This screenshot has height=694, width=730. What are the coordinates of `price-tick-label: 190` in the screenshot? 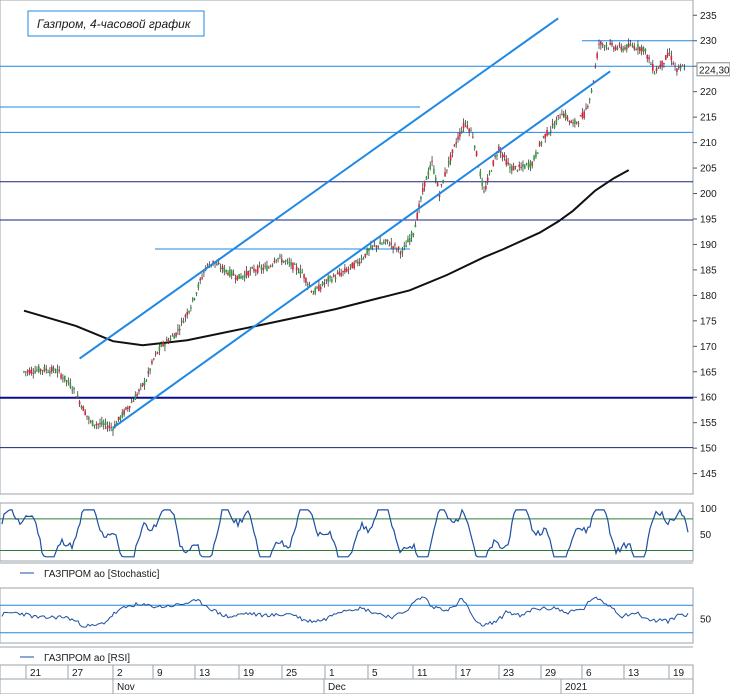 It's located at (708, 245).